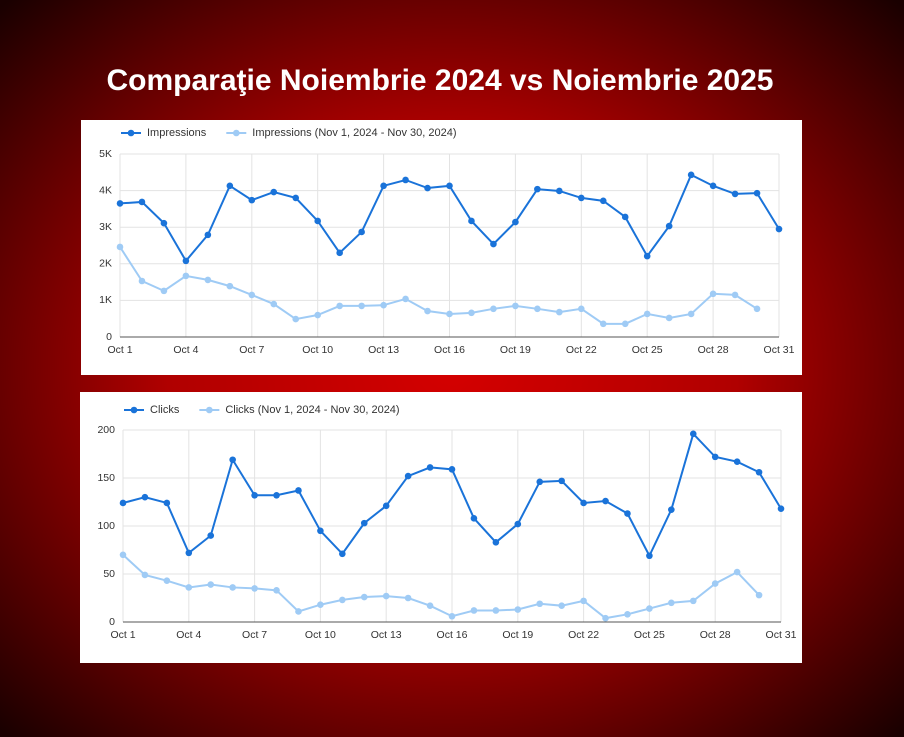 The width and height of the screenshot is (904, 737). Describe the element at coordinates (105, 190) in the screenshot. I see `y-tick-label: 4K` at that location.